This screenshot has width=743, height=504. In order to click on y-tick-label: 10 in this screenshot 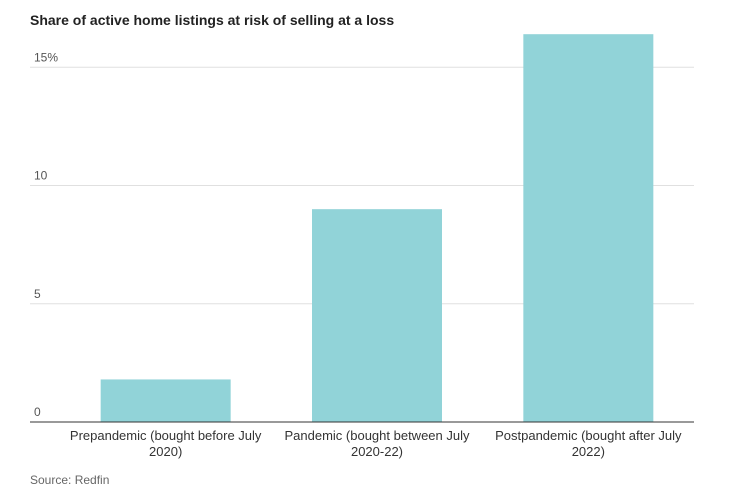, I will do `click(41, 176)`.